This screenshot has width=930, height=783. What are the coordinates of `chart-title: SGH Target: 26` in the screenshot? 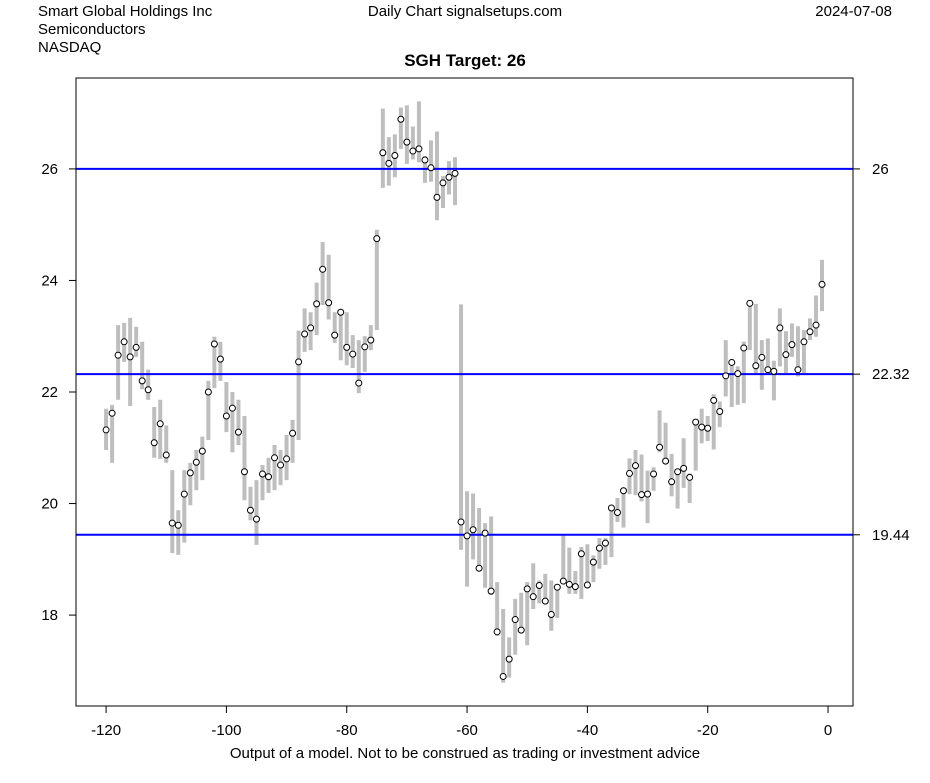 It's located at (465, 60).